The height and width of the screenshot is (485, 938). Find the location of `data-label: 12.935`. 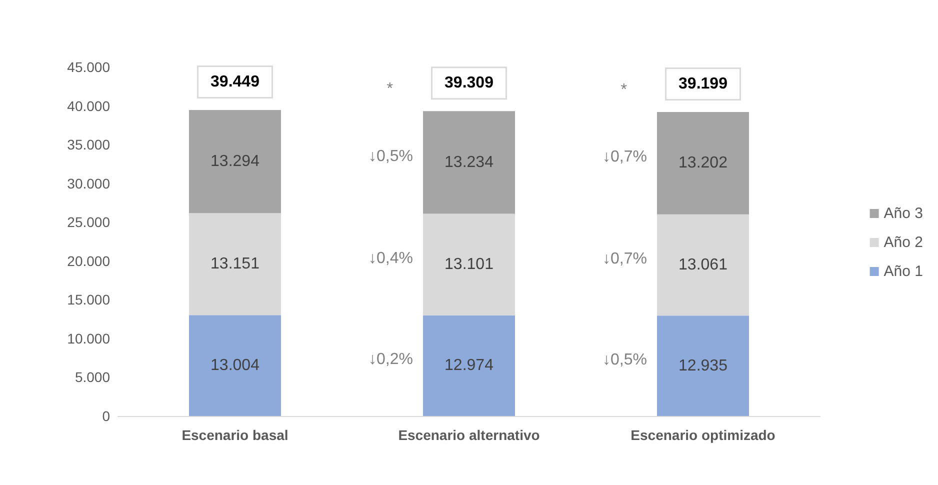

data-label: 12.935 is located at coordinates (703, 365).